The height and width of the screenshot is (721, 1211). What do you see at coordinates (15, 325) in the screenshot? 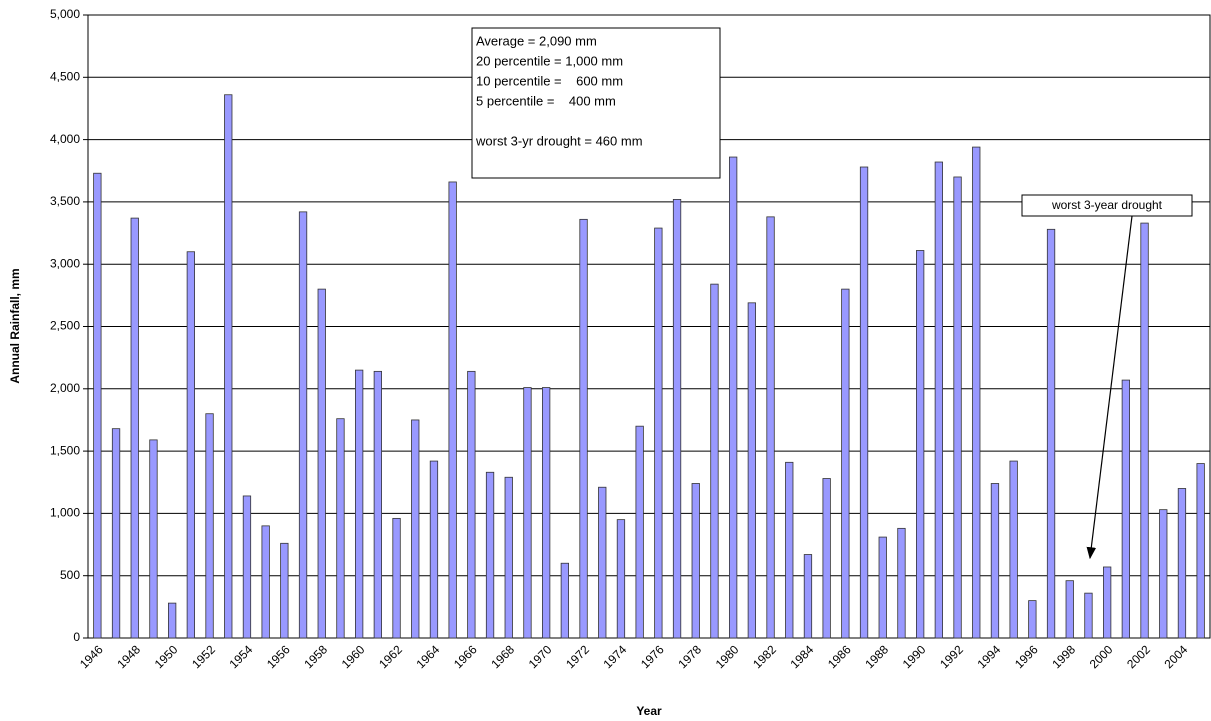
I see `y-axis-label: Annual Rainfall, mm` at bounding box center [15, 325].